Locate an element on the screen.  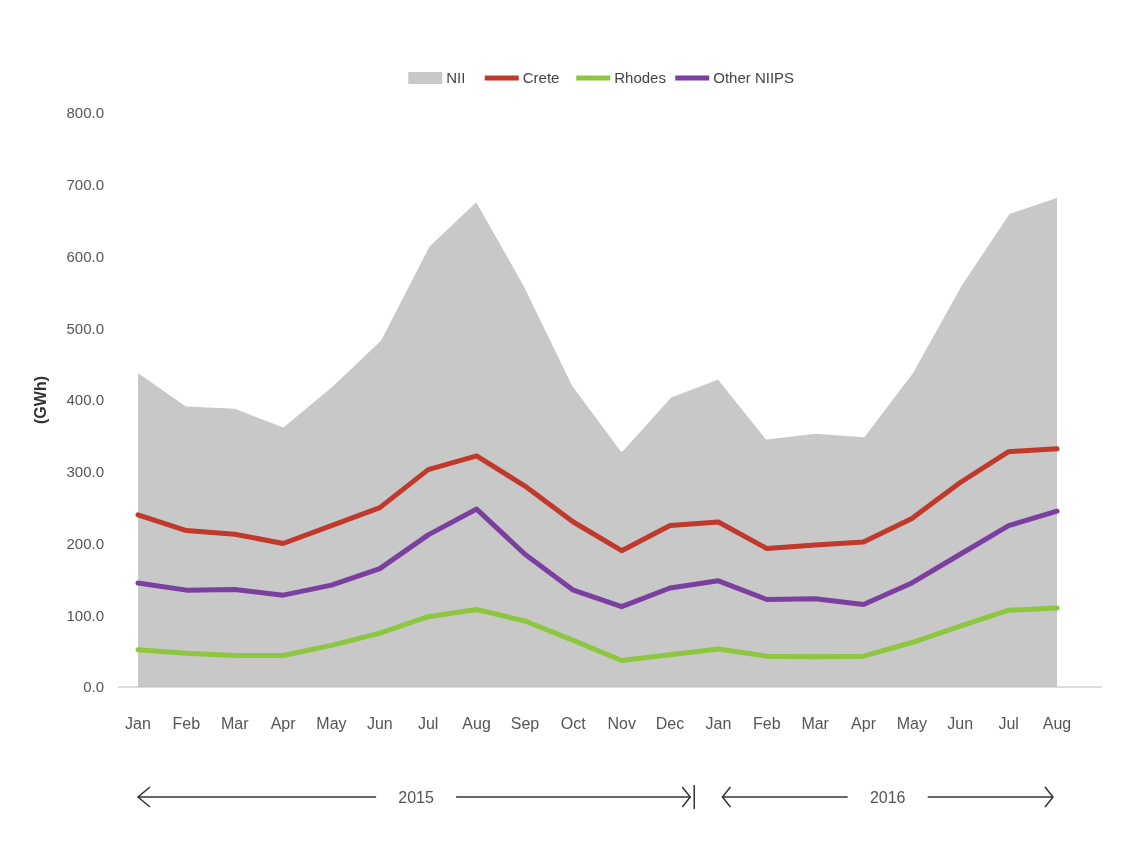
y-tick-label: 0.0 is located at coordinates (93, 687).